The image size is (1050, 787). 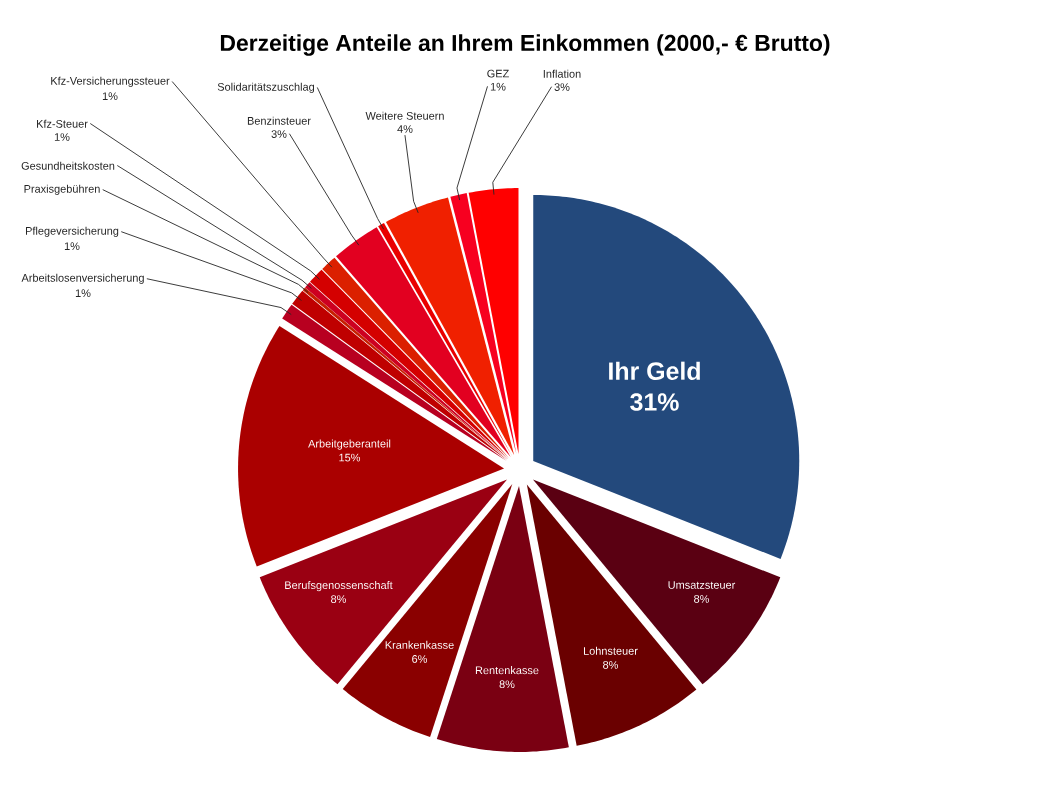 I want to click on slice-label: Solidaritätszuschlag, so click(x=266, y=87).